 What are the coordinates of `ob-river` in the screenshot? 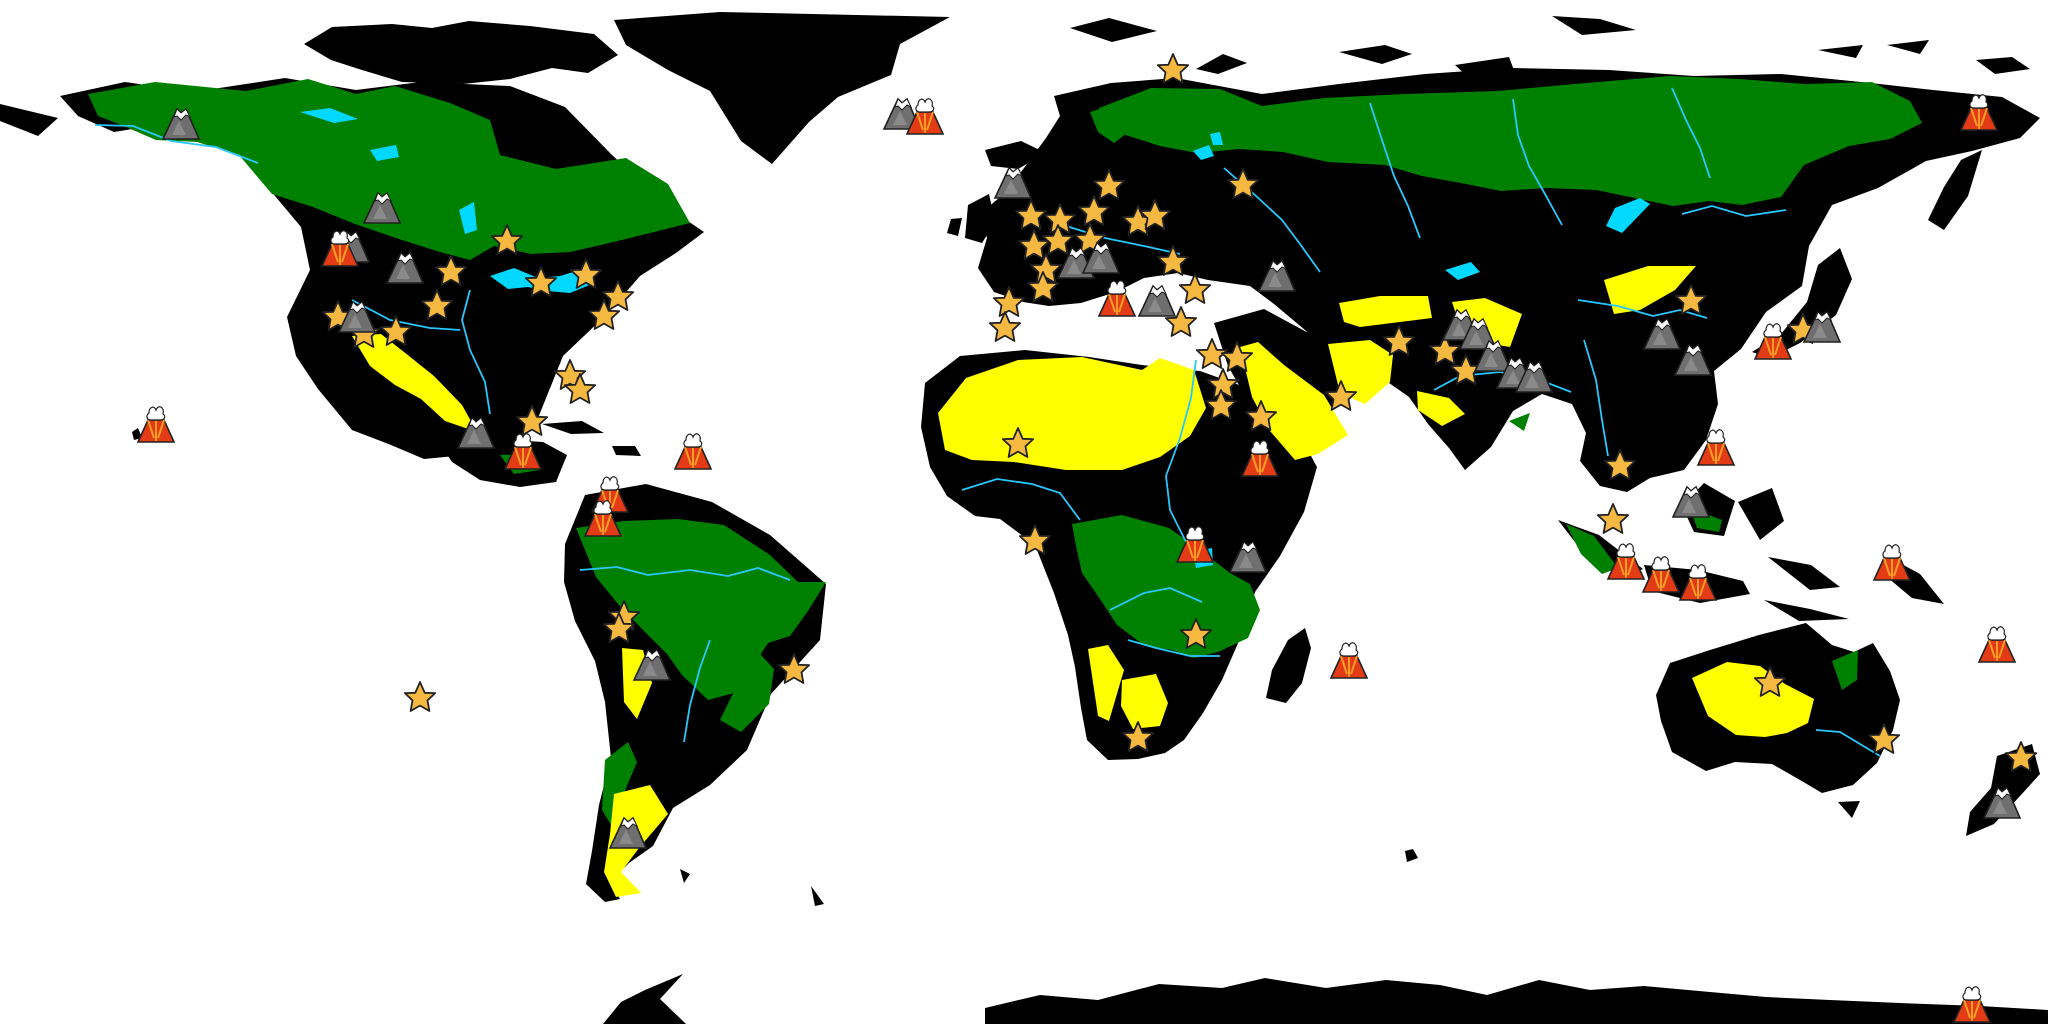 It's located at (1395, 170).